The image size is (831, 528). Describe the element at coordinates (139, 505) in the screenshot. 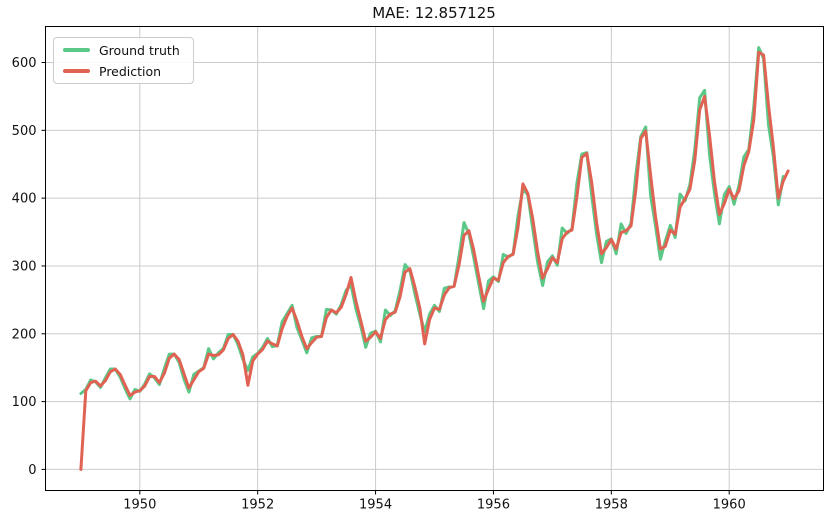

I see `x-tick-label: 1950` at that location.